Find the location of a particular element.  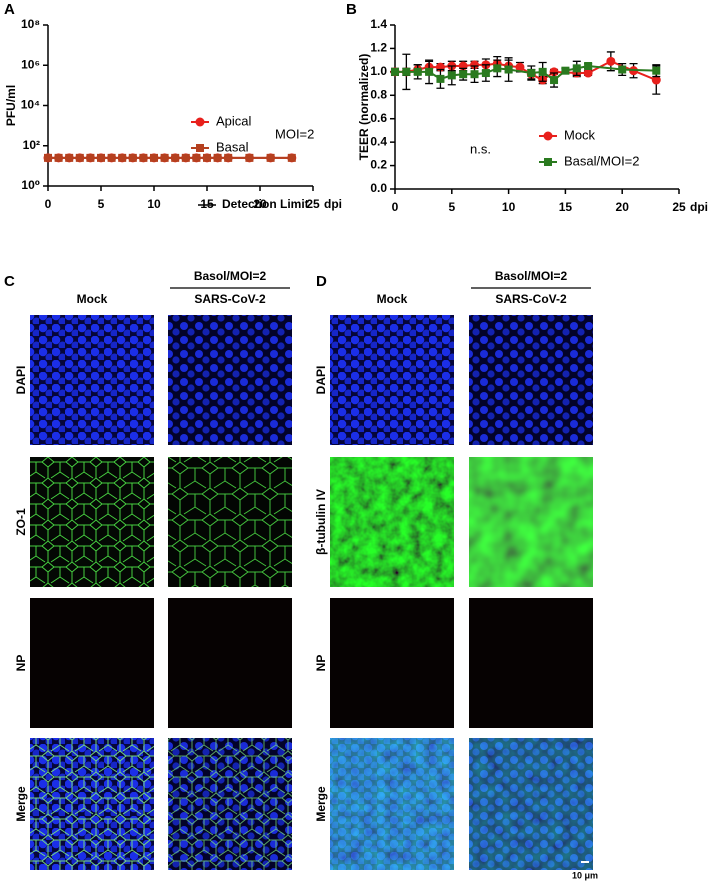

y-tick-label: 0.8 is located at coordinates (378, 94).